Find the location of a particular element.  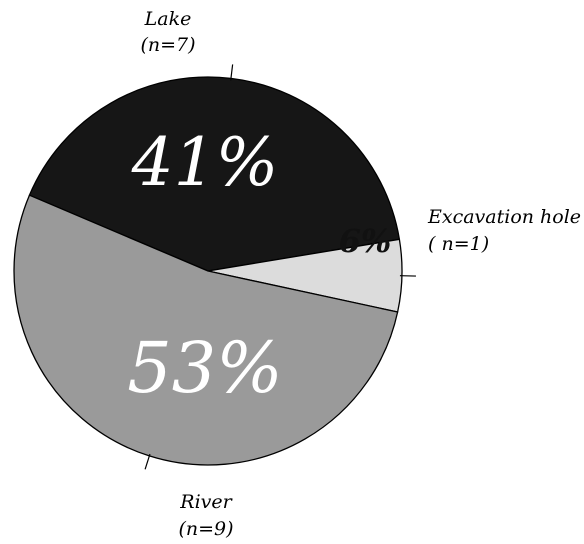

slice-percent-label-lake: 41% is located at coordinates (205, 162).